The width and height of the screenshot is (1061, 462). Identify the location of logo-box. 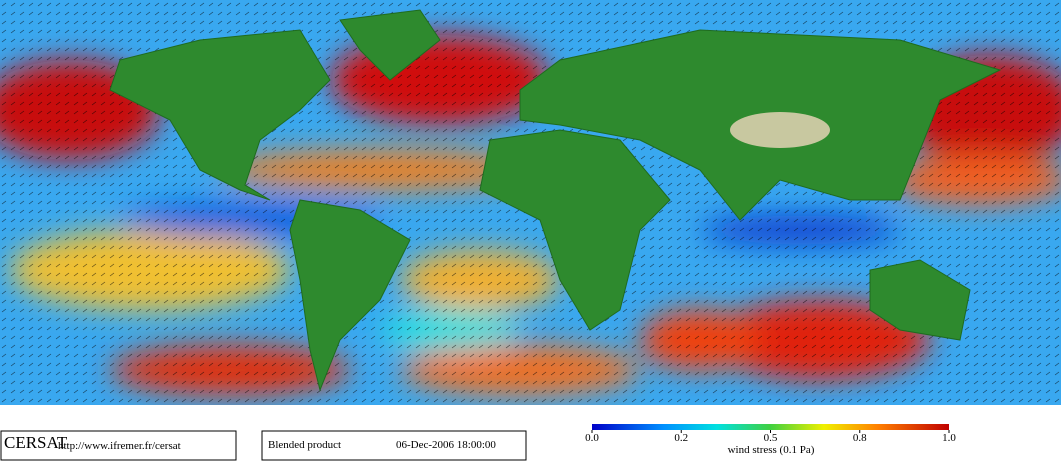
(118, 445).